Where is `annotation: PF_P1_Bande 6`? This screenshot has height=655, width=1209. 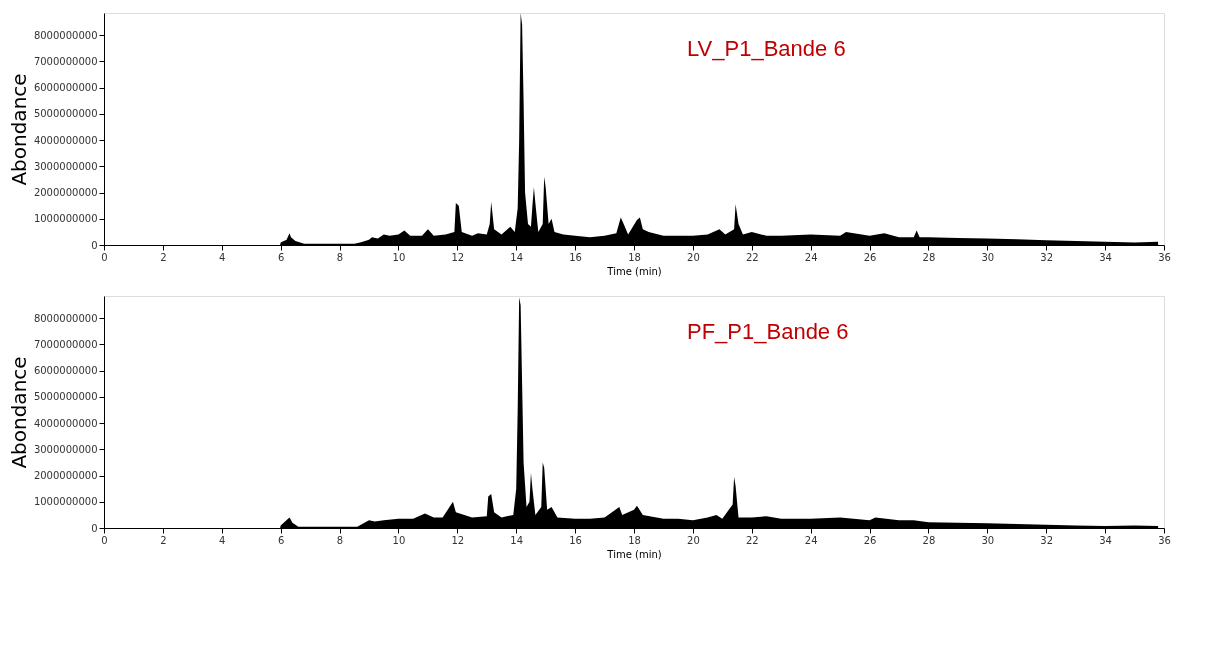 annotation: PF_P1_Bande 6 is located at coordinates (768, 331).